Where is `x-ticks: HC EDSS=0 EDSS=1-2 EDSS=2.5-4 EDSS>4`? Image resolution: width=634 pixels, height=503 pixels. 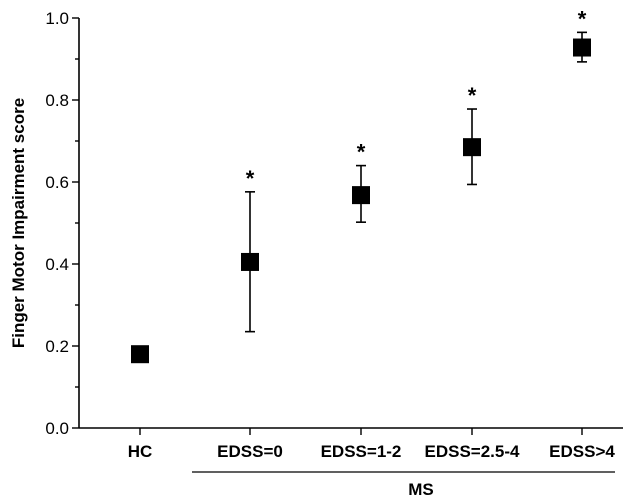 x-ticks: HC EDSS=0 EDSS=1-2 EDSS=2.5-4 EDSS>4 is located at coordinates (371, 444).